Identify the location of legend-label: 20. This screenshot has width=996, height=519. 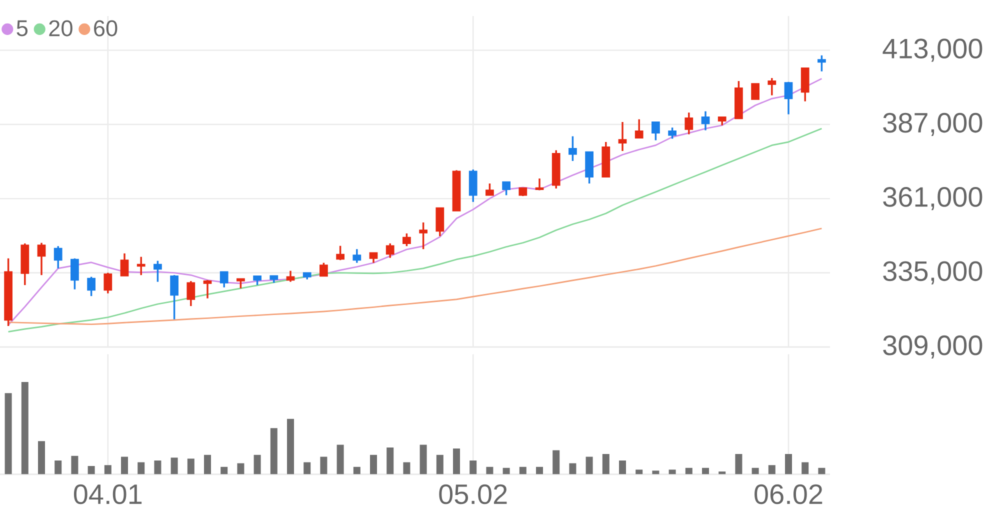
(60, 28).